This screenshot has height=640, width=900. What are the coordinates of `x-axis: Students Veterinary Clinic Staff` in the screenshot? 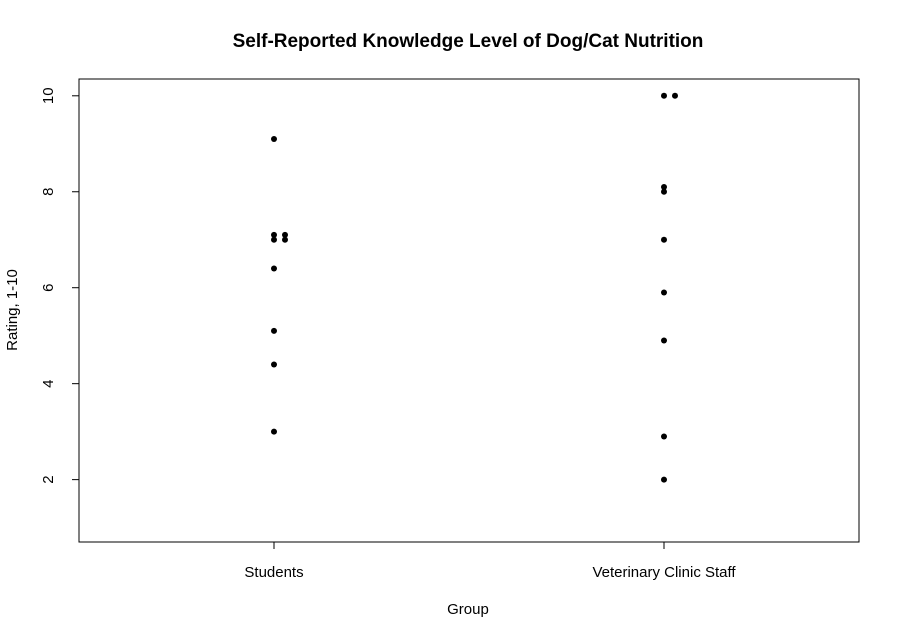 It's located at (490, 561).